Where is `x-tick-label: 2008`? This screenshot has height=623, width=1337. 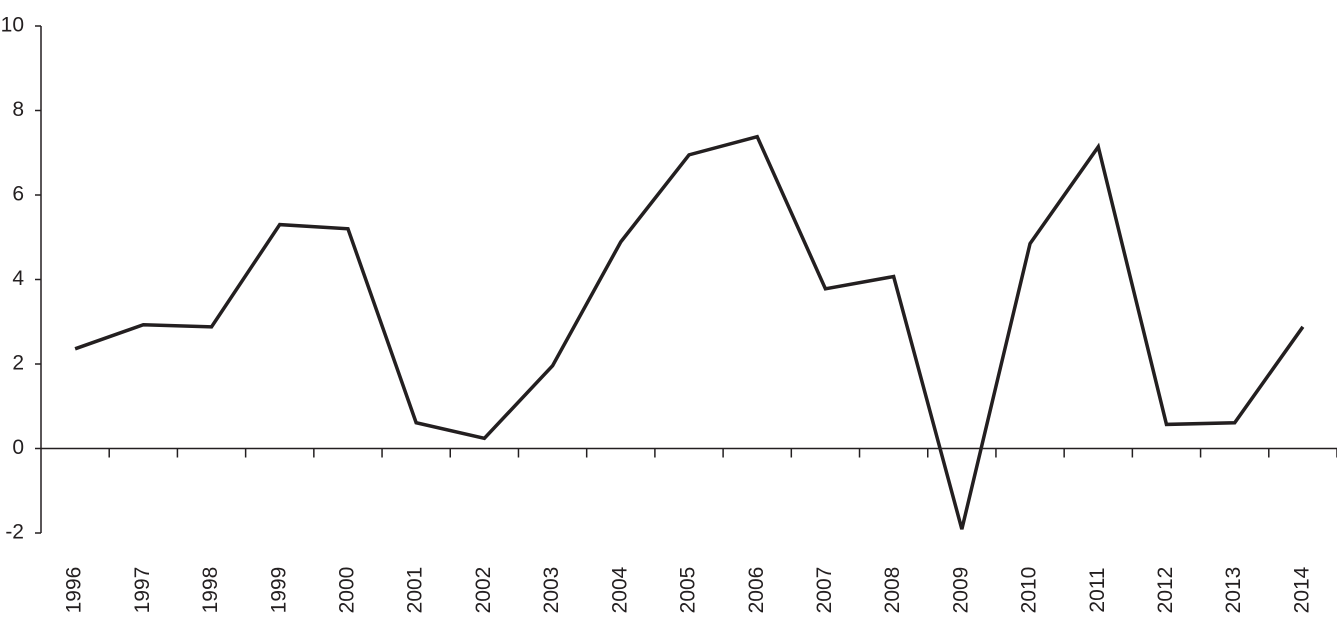
x-tick-label: 2008 is located at coordinates (892, 590).